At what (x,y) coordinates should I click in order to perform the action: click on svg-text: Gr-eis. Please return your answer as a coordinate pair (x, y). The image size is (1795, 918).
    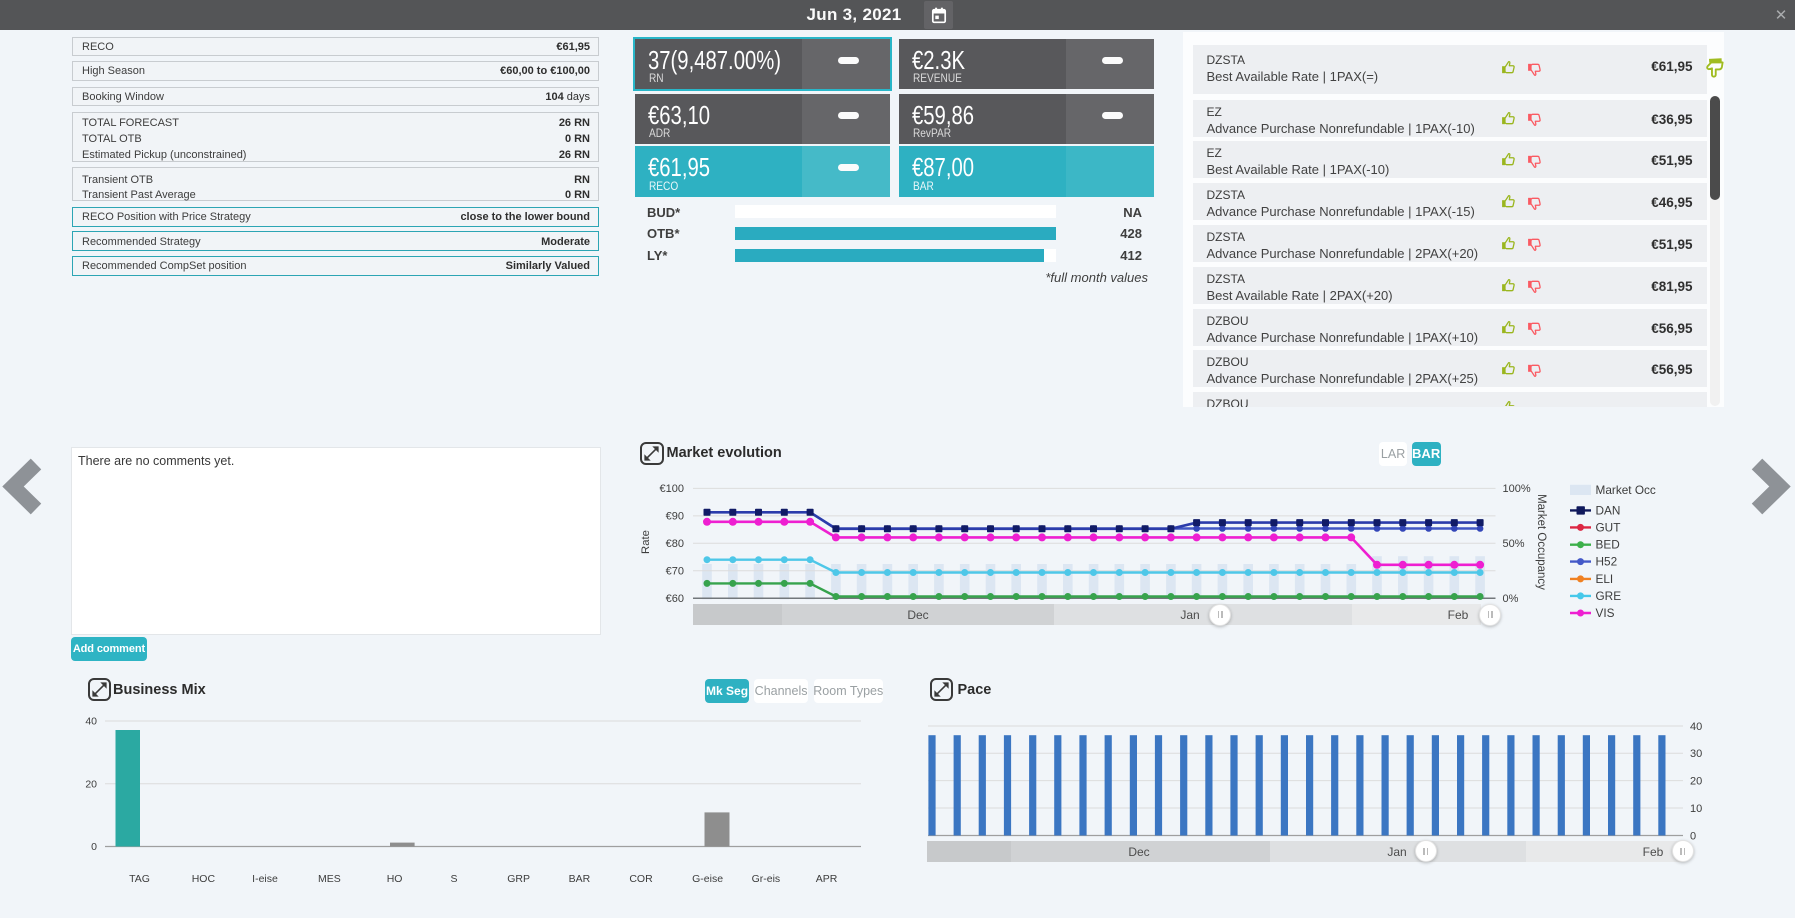
    Looking at the image, I should click on (766, 879).